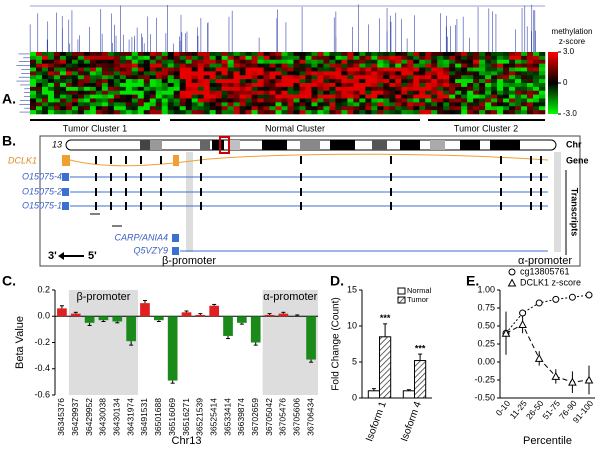  What do you see at coordinates (213, 417) in the screenshot?
I see `x-tick-label: 36525414` at bounding box center [213, 417].